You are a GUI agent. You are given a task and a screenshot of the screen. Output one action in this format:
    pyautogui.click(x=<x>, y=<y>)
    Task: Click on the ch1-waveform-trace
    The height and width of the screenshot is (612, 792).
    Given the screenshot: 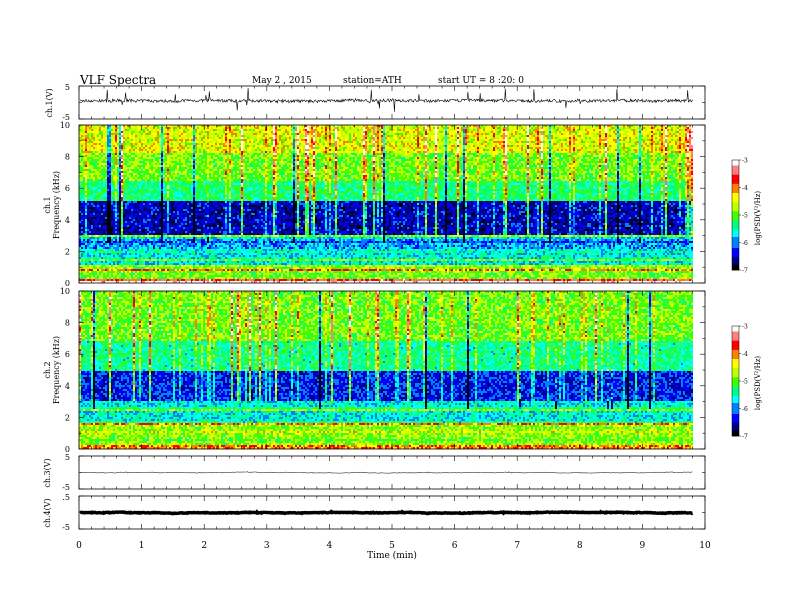 What is the action you would take?
    pyautogui.click(x=386, y=99)
    